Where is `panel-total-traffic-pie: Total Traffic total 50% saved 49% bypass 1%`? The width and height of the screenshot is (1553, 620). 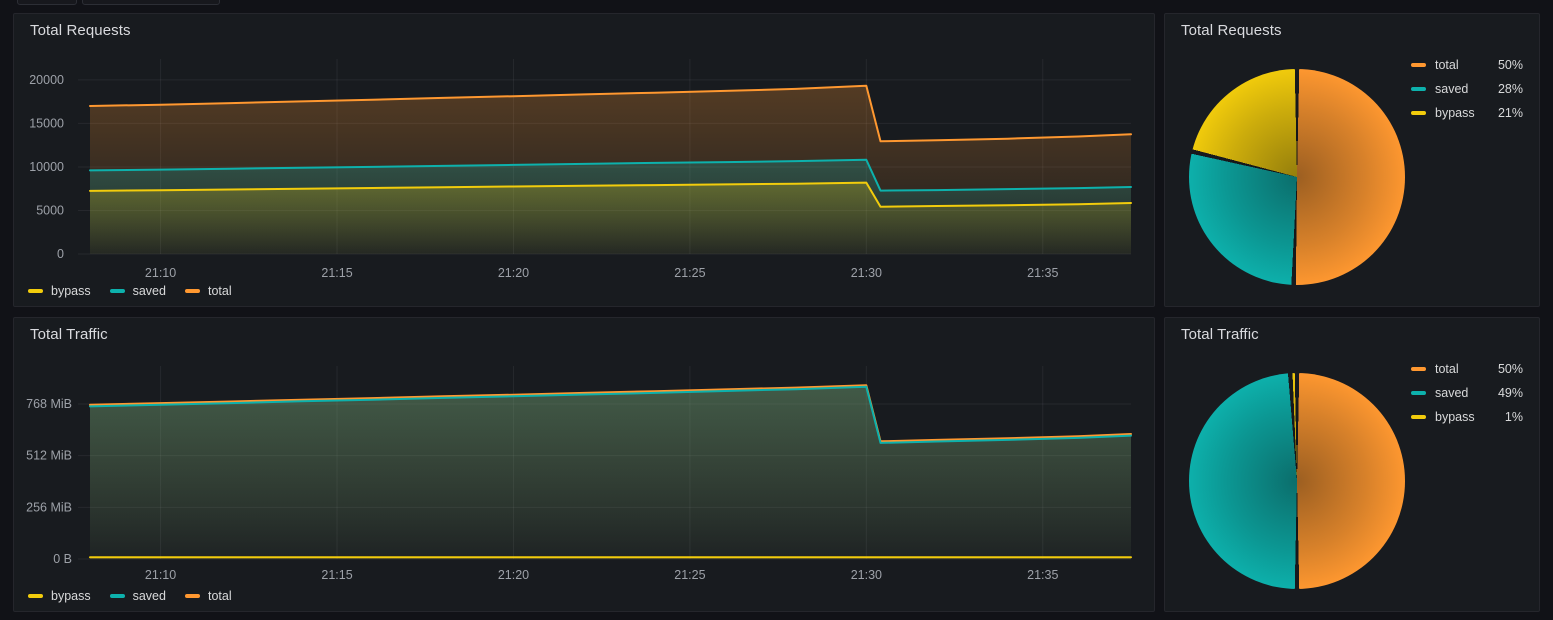
panel-total-traffic-pie: Total Traffic total 50% saved 49% bypass 1% is located at coordinates (1352, 464).